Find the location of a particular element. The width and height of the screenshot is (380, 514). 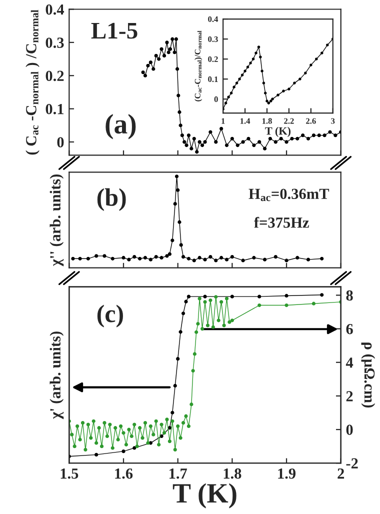

x-tick-label: 3 is located at coordinates (333, 121).